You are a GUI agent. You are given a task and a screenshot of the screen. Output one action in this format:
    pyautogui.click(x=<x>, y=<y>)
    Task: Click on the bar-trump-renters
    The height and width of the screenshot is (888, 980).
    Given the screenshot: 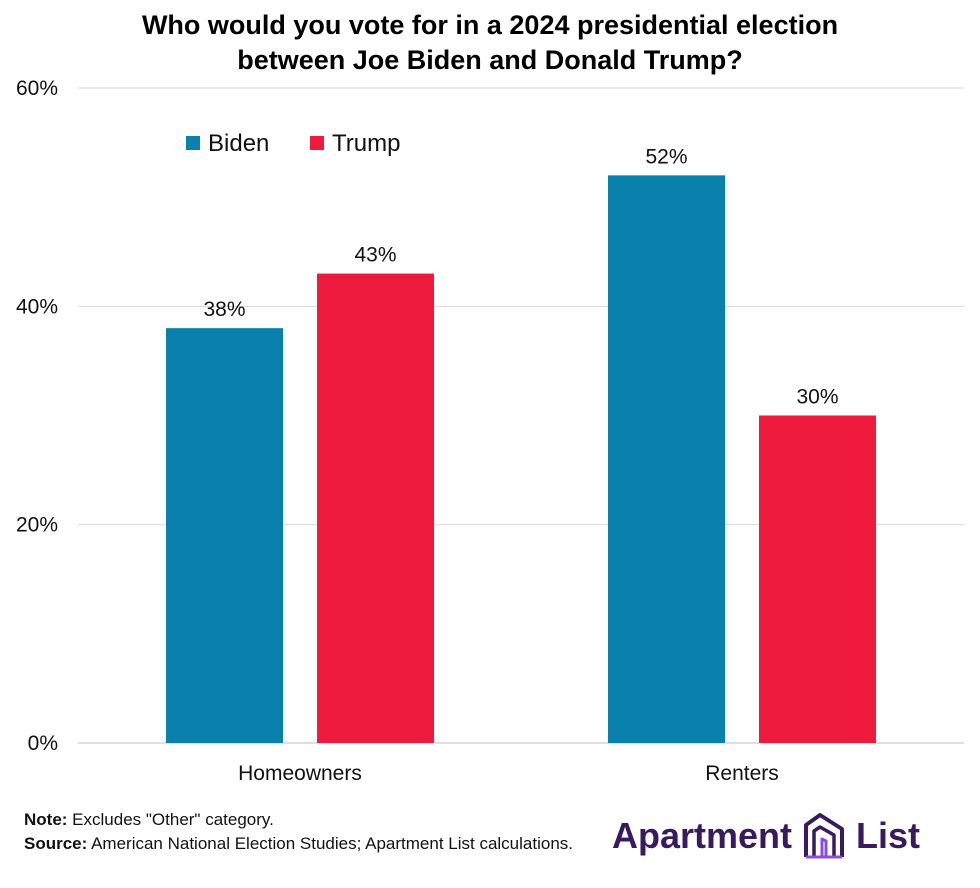 What is the action you would take?
    pyautogui.click(x=817, y=579)
    